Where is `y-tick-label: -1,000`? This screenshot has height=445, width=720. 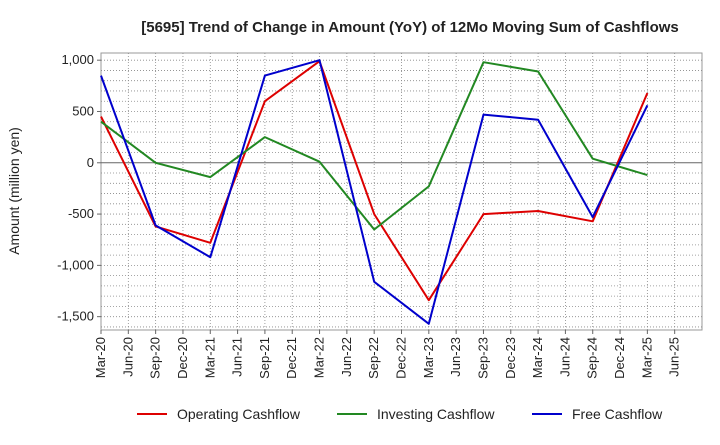 y-tick-label: -1,000 is located at coordinates (75, 264).